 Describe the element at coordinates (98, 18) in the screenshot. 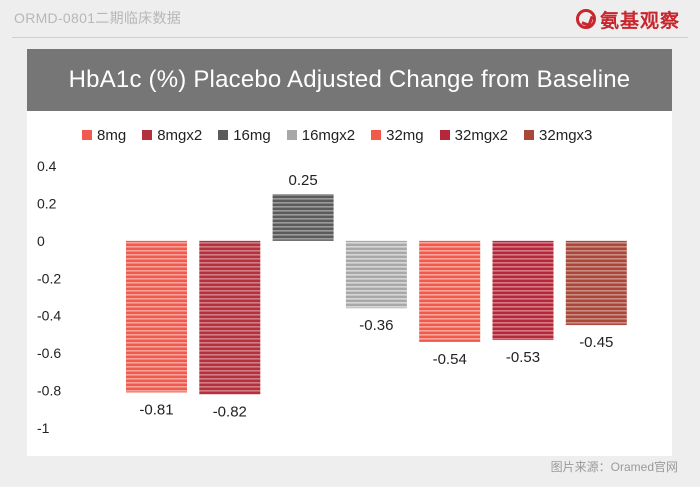

I see `header-caption: ORMD-0801二期临床数据` at that location.